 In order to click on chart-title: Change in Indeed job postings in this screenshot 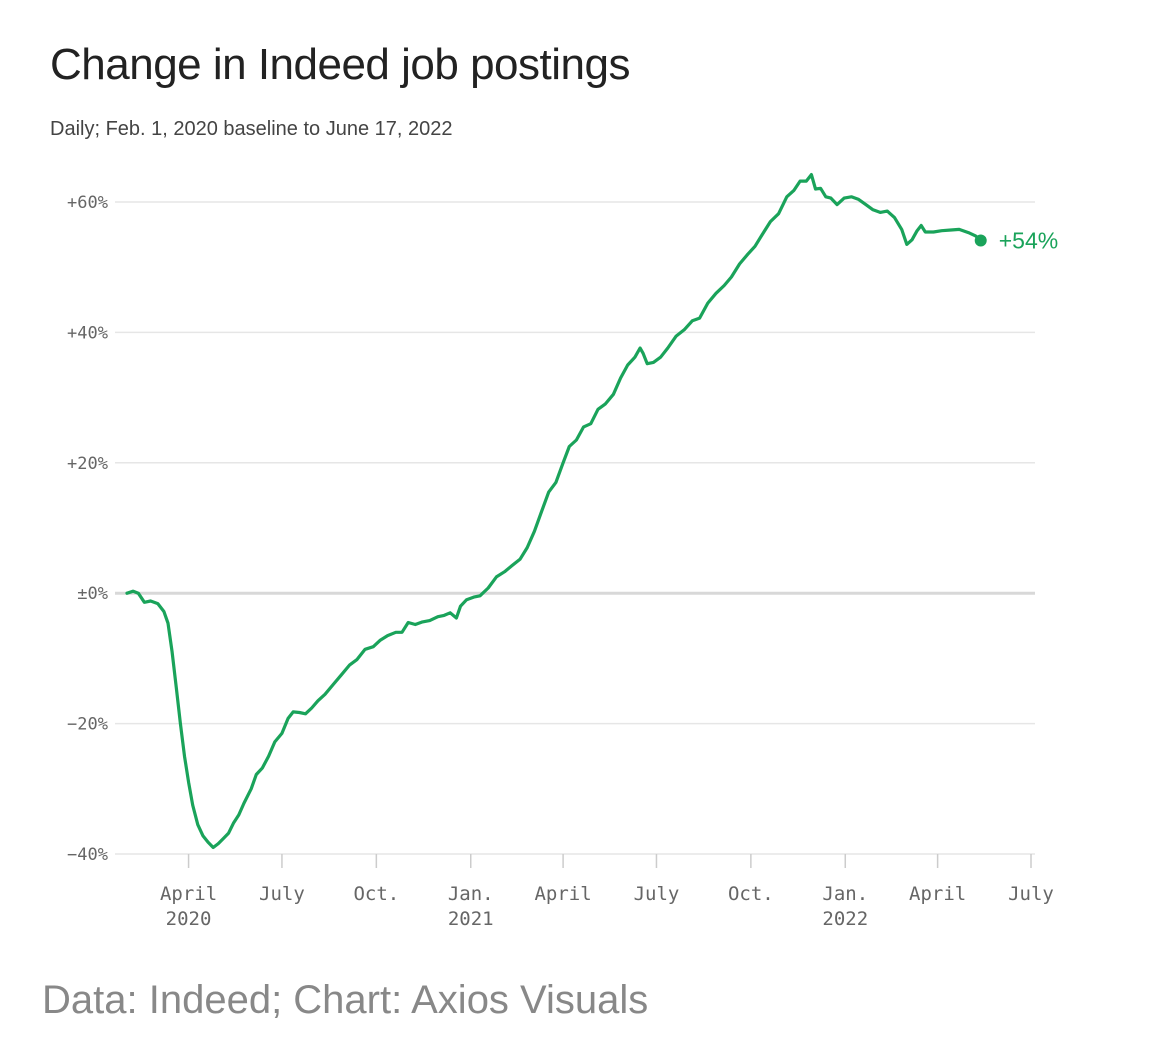, I will do `click(340, 64)`.